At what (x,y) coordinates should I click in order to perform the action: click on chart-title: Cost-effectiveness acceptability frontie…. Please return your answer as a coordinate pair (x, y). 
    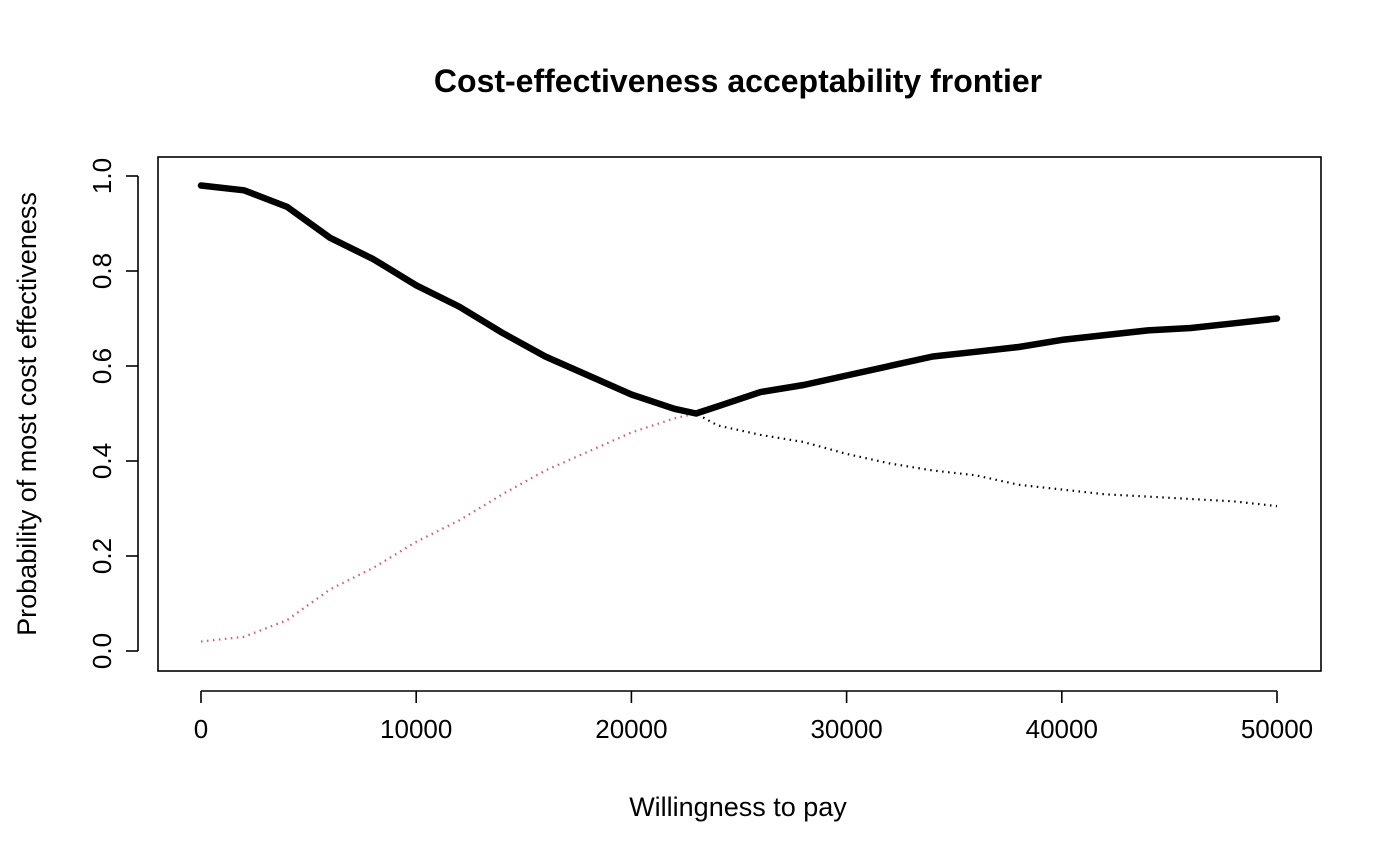
    Looking at the image, I should click on (738, 81).